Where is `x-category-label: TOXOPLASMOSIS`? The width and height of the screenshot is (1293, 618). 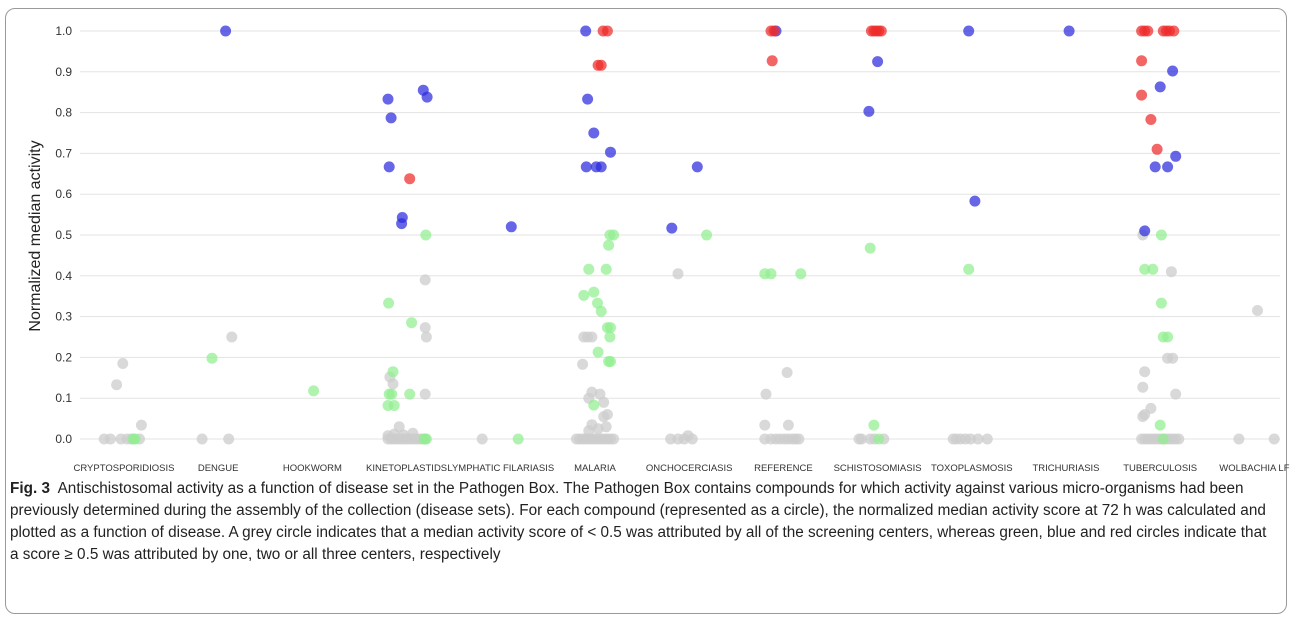 x-category-label: TOXOPLASMOSIS is located at coordinates (972, 468).